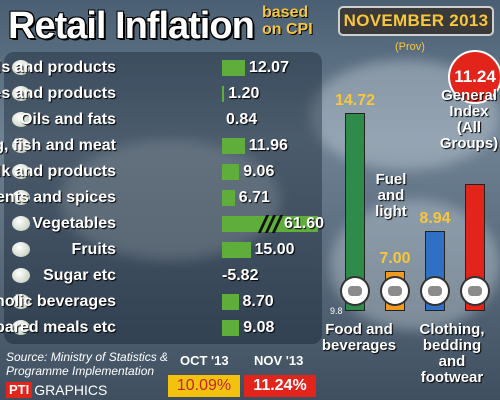 This screenshot has height=400, width=500. What do you see at coordinates (67, 119) in the screenshot?
I see `category-label: Oils and fats` at bounding box center [67, 119].